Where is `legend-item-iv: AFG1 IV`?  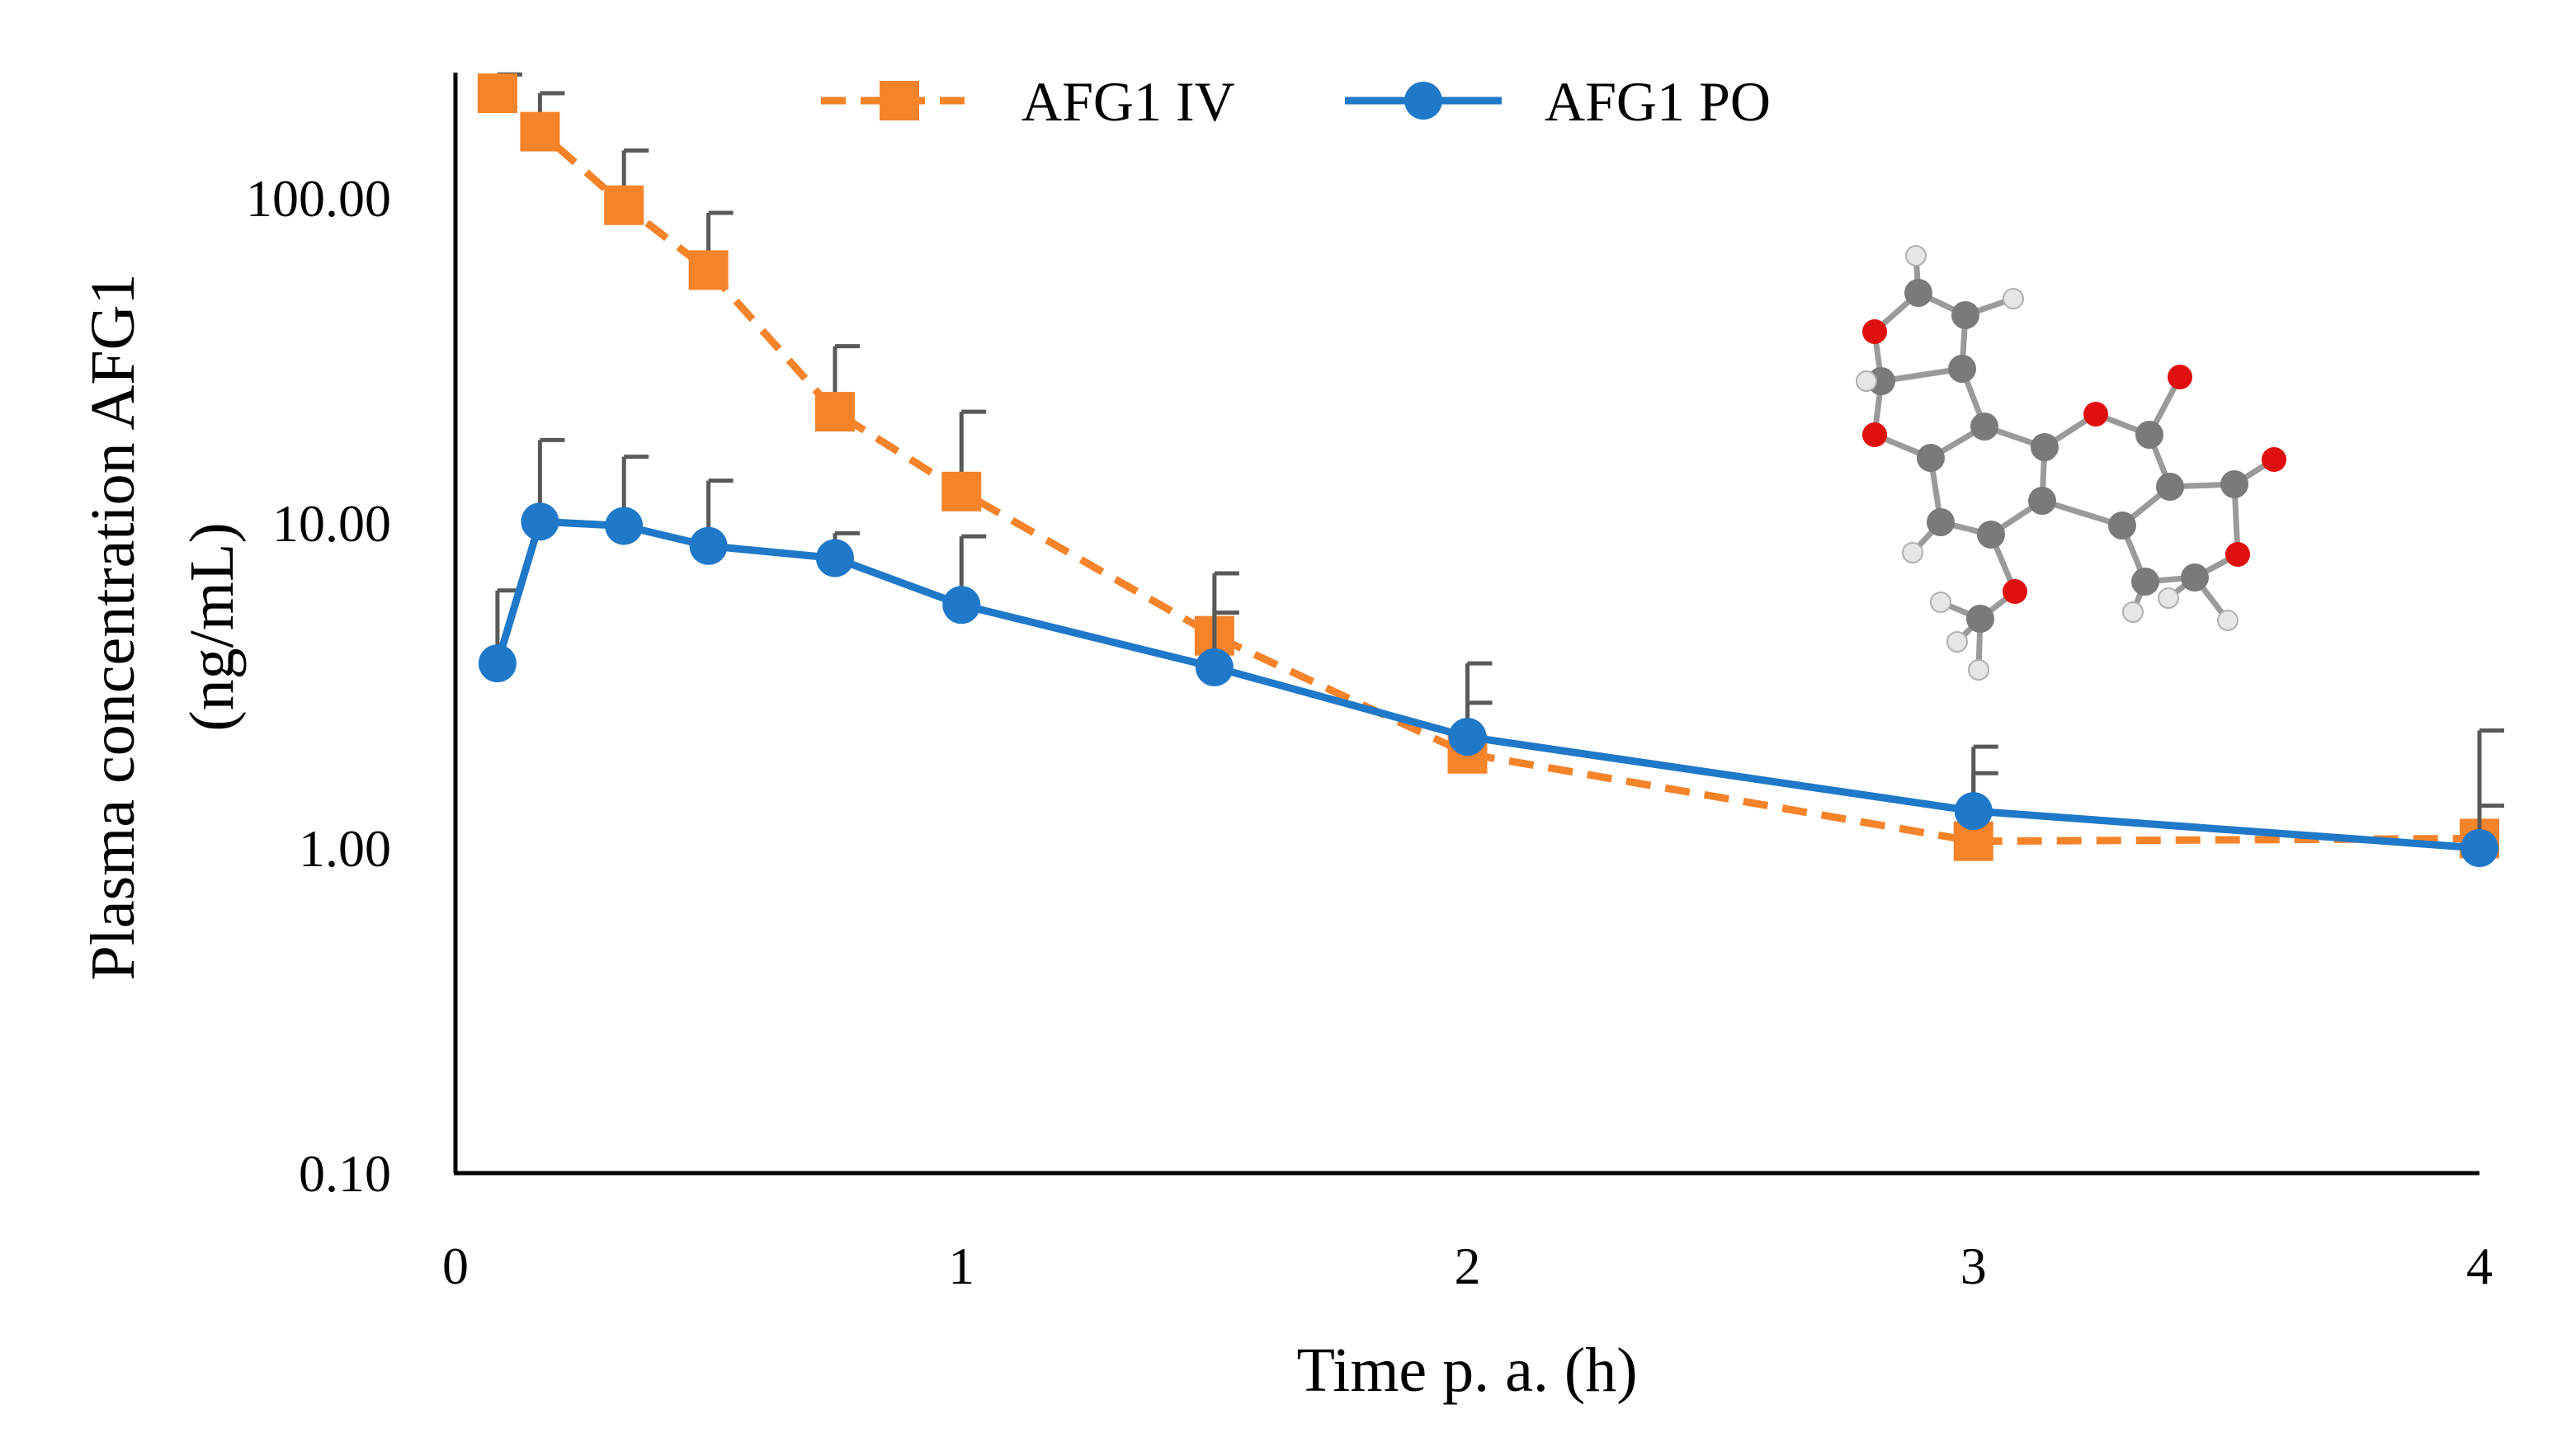
legend-item-iv: AFG1 IV is located at coordinates (1028, 101).